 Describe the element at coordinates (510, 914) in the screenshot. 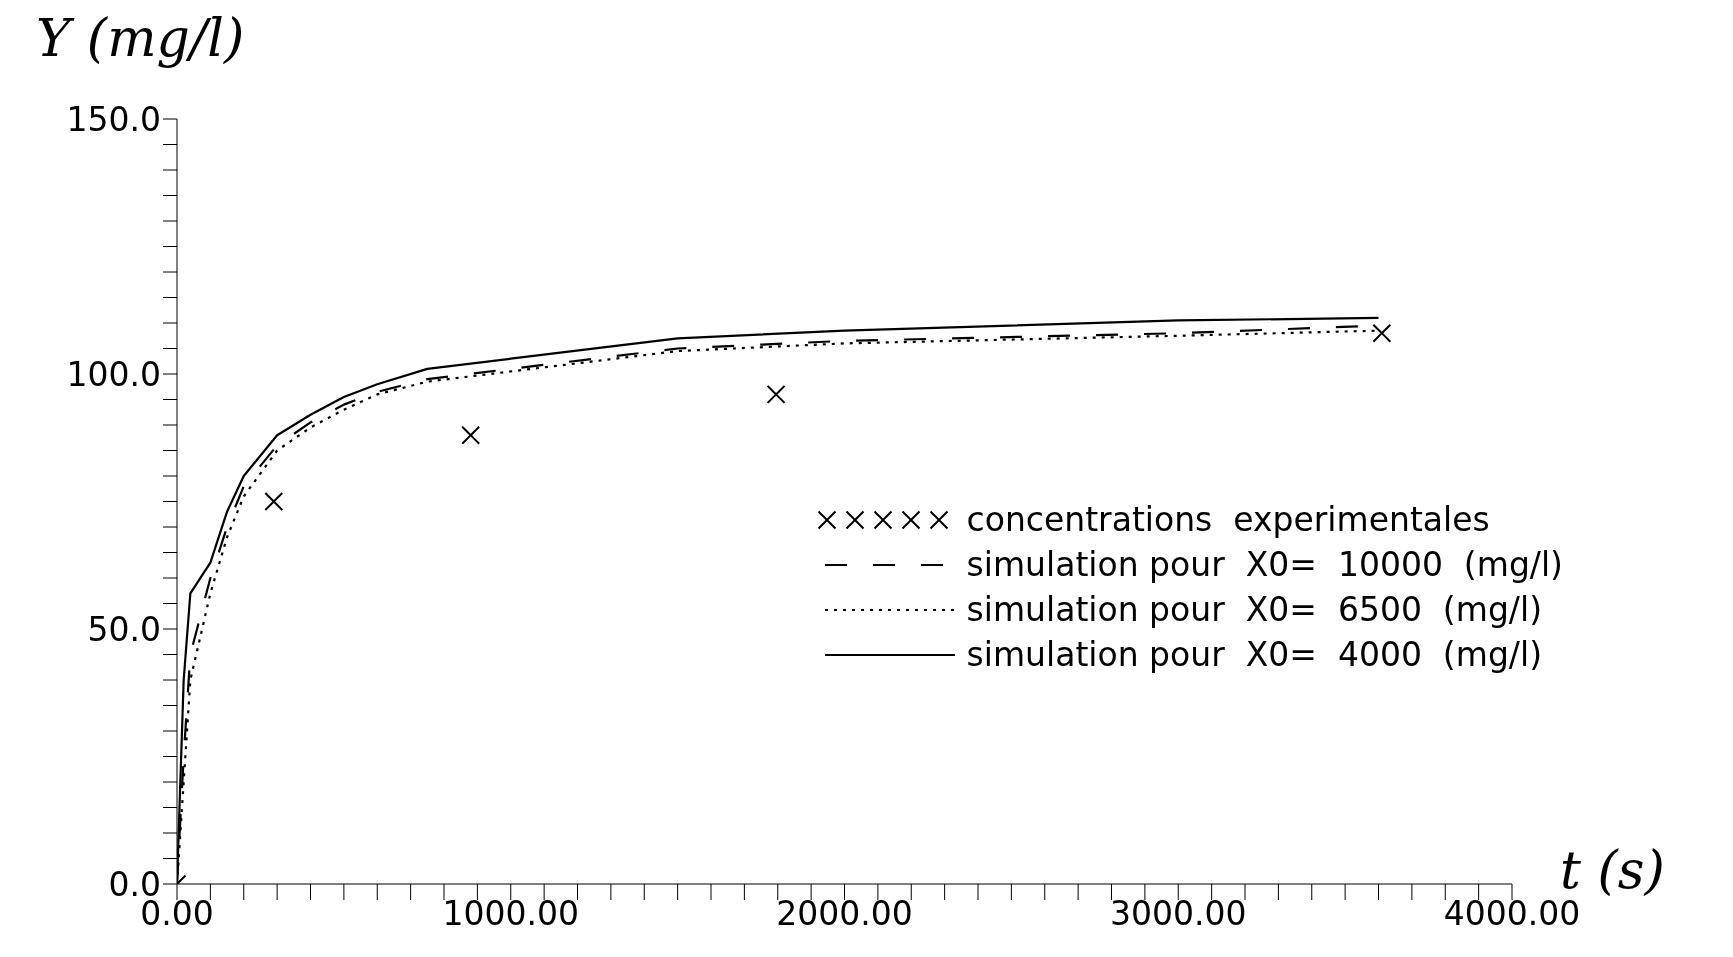

I see `x-tick-label: 1000.00` at that location.